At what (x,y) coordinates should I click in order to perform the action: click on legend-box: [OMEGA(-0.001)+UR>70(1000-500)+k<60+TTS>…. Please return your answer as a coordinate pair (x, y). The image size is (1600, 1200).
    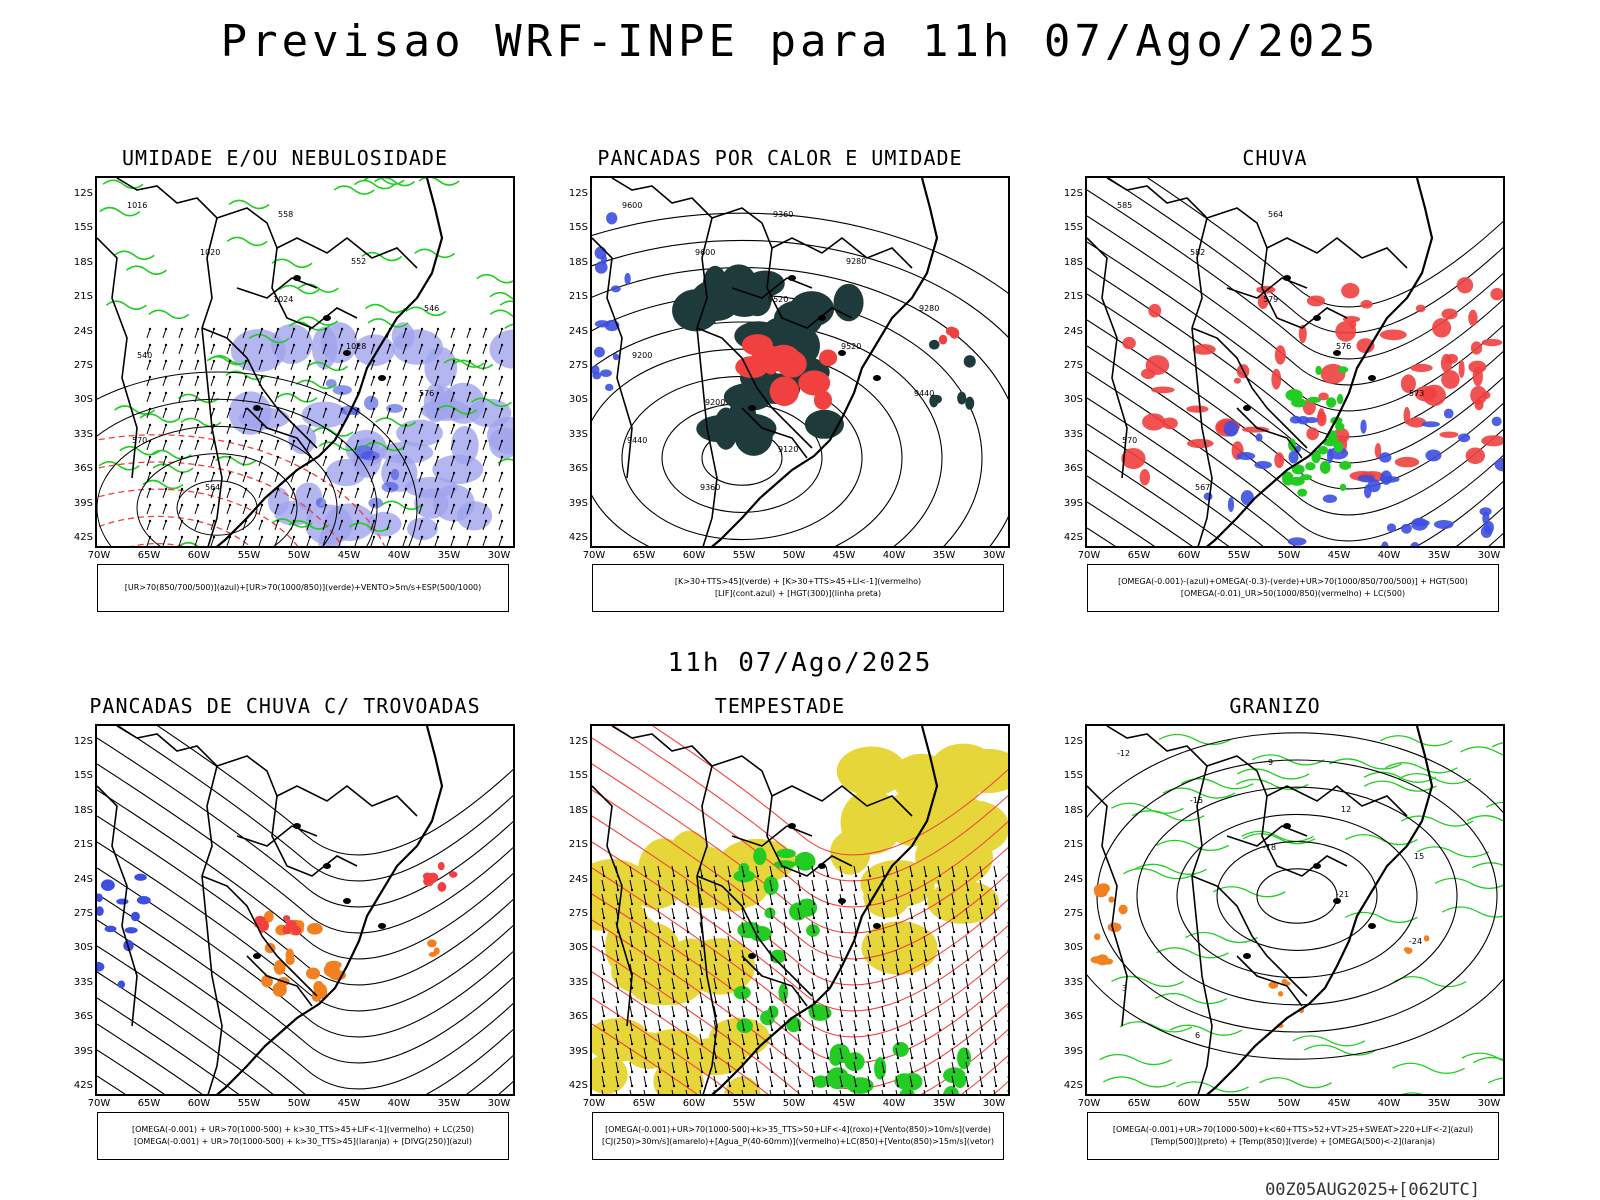
    Looking at the image, I should click on (1293, 1136).